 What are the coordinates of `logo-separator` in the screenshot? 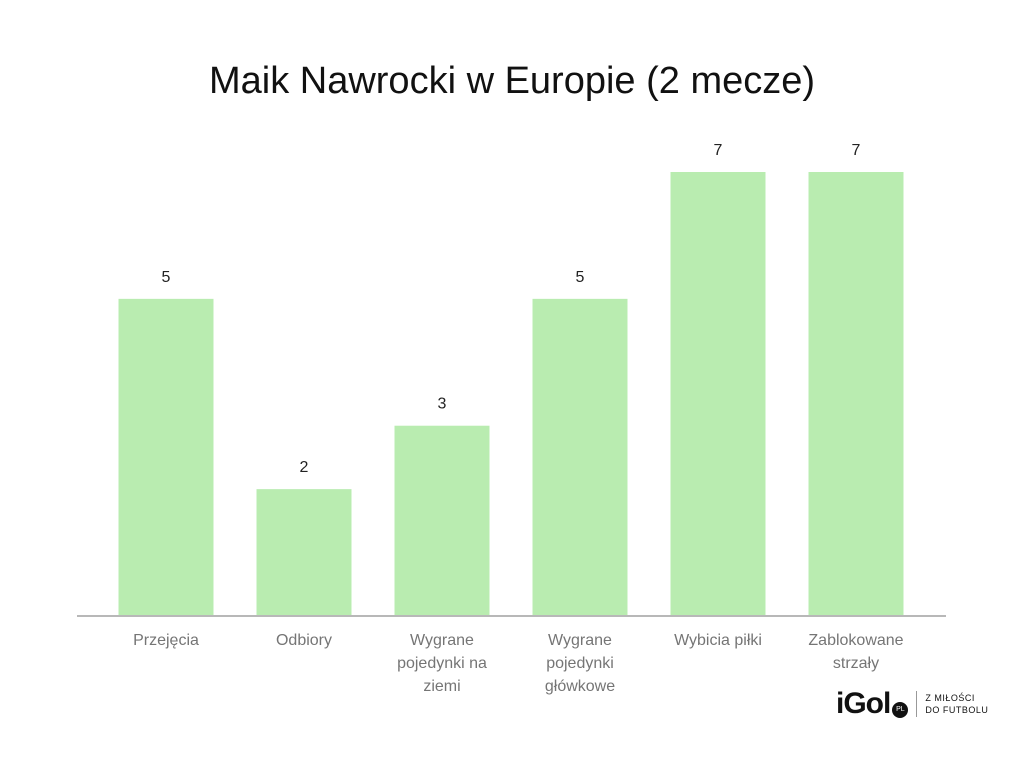 It's located at (917, 704).